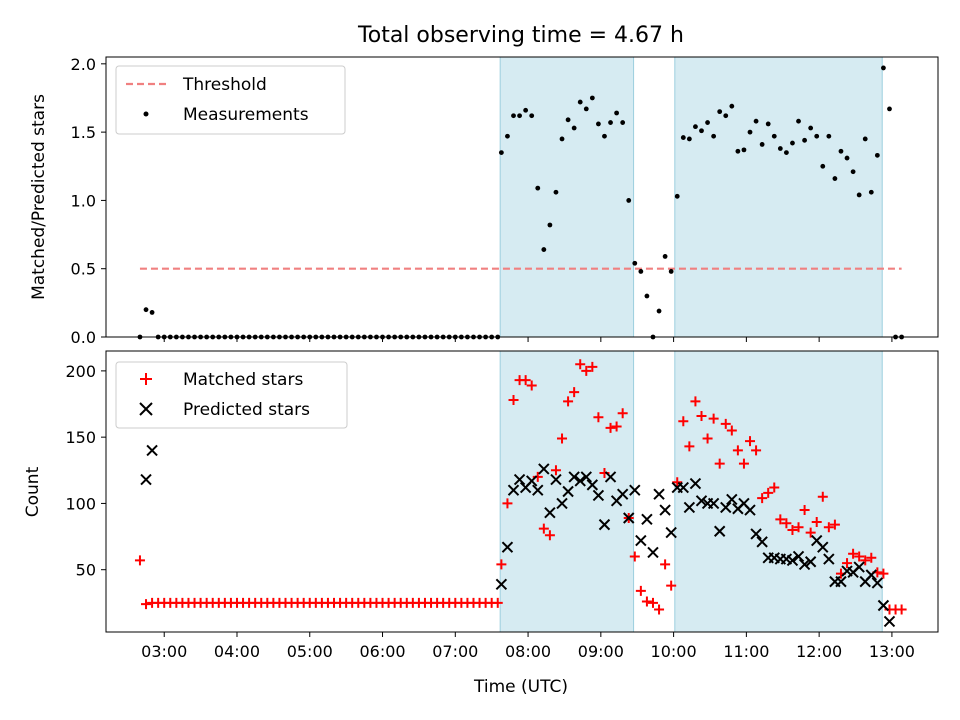  What do you see at coordinates (237, 651) in the screenshot?
I see `time-x-tick-label: 04:00` at bounding box center [237, 651].